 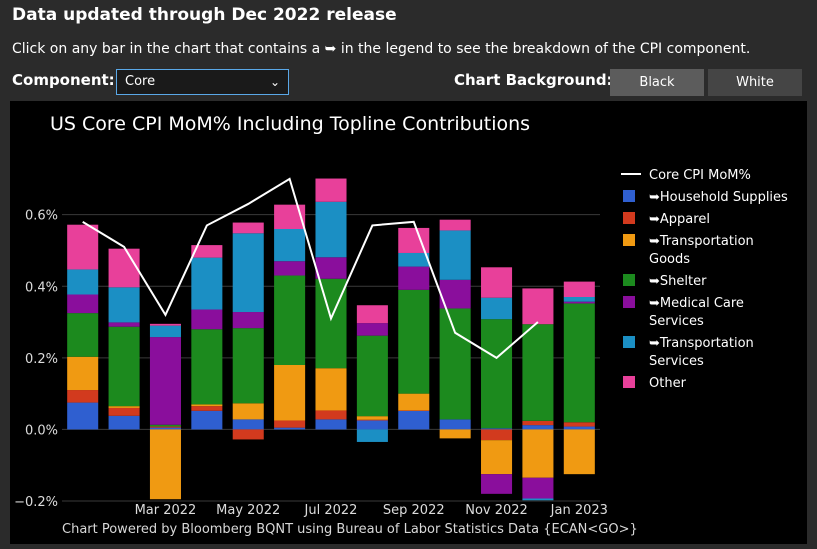 What do you see at coordinates (678, 281) in the screenshot?
I see `legend-label: ➥Shelter` at bounding box center [678, 281].